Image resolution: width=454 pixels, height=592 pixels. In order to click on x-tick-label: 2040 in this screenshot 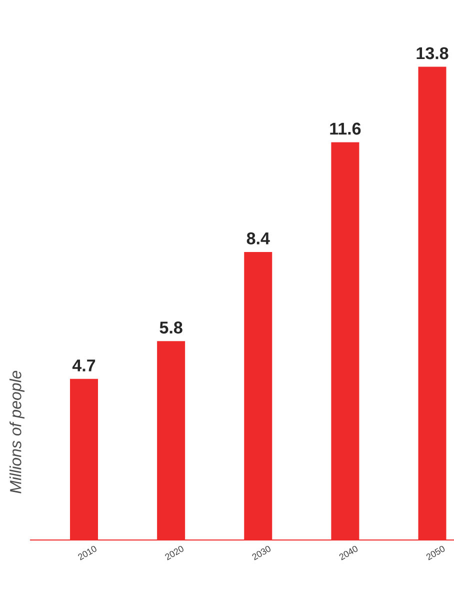, I will do `click(348, 553)`.